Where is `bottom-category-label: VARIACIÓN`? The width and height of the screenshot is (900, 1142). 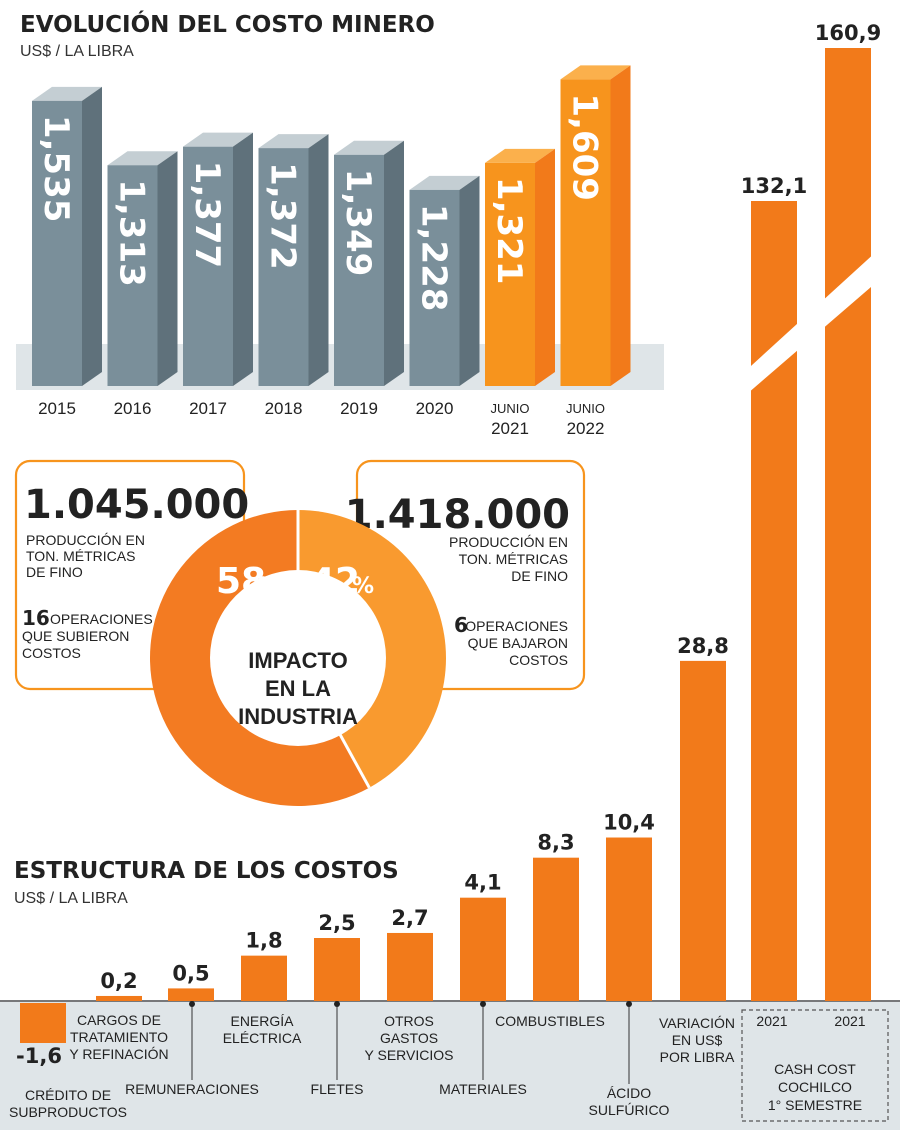 bottom-category-label: VARIACIÓN is located at coordinates (697, 1023).